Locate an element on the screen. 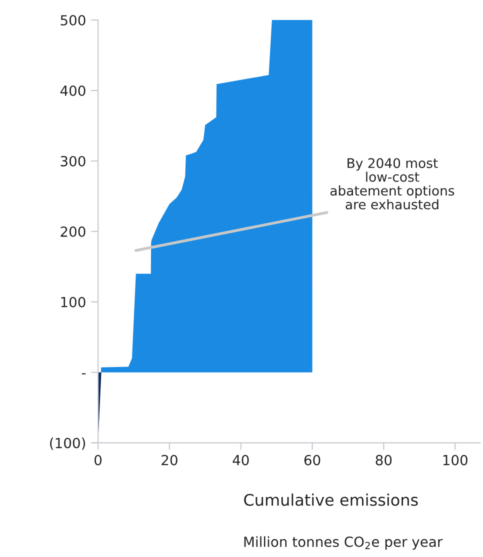  x-tick-label: 40 is located at coordinates (240, 460).